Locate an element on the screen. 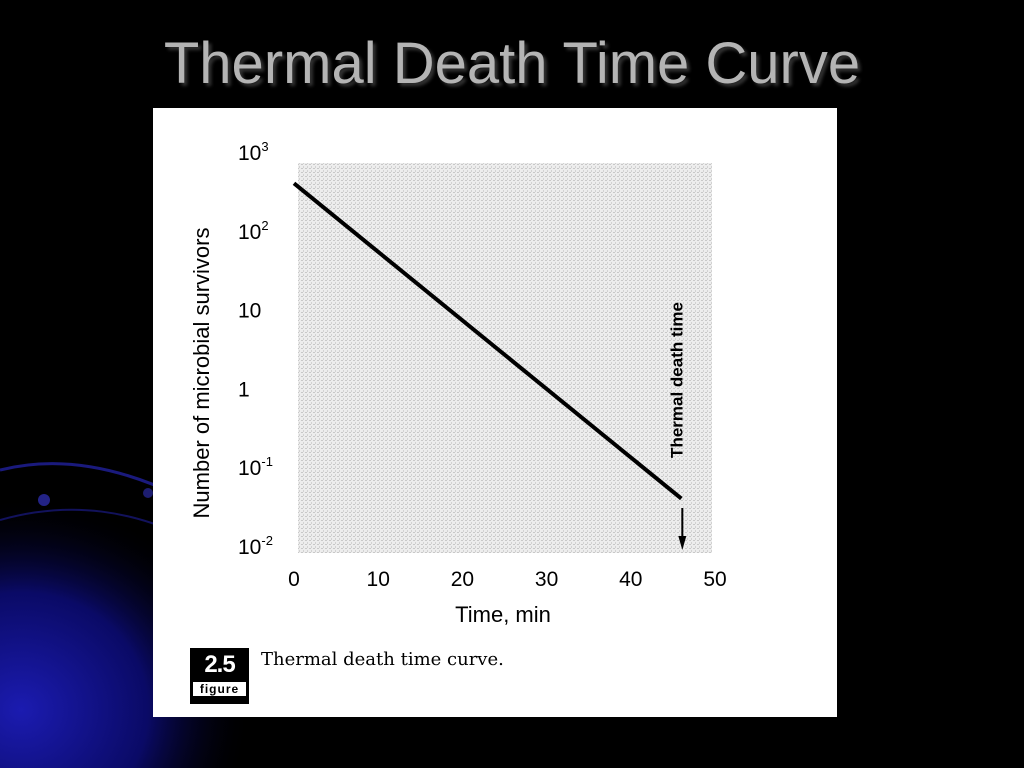  x-tick-label: 30 is located at coordinates (546, 579).